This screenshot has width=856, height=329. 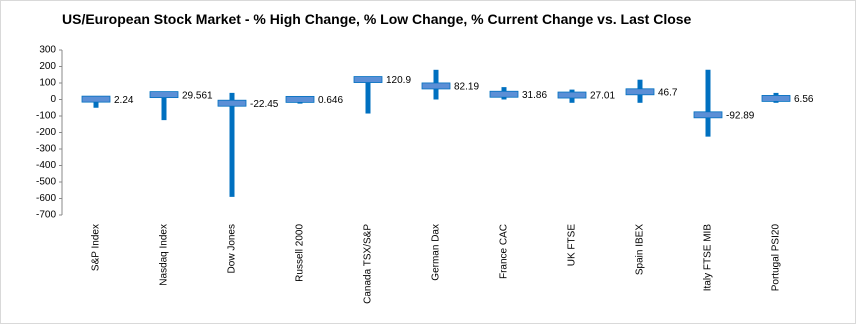 I want to click on y-tick-label: -200, so click(x=46, y=132).